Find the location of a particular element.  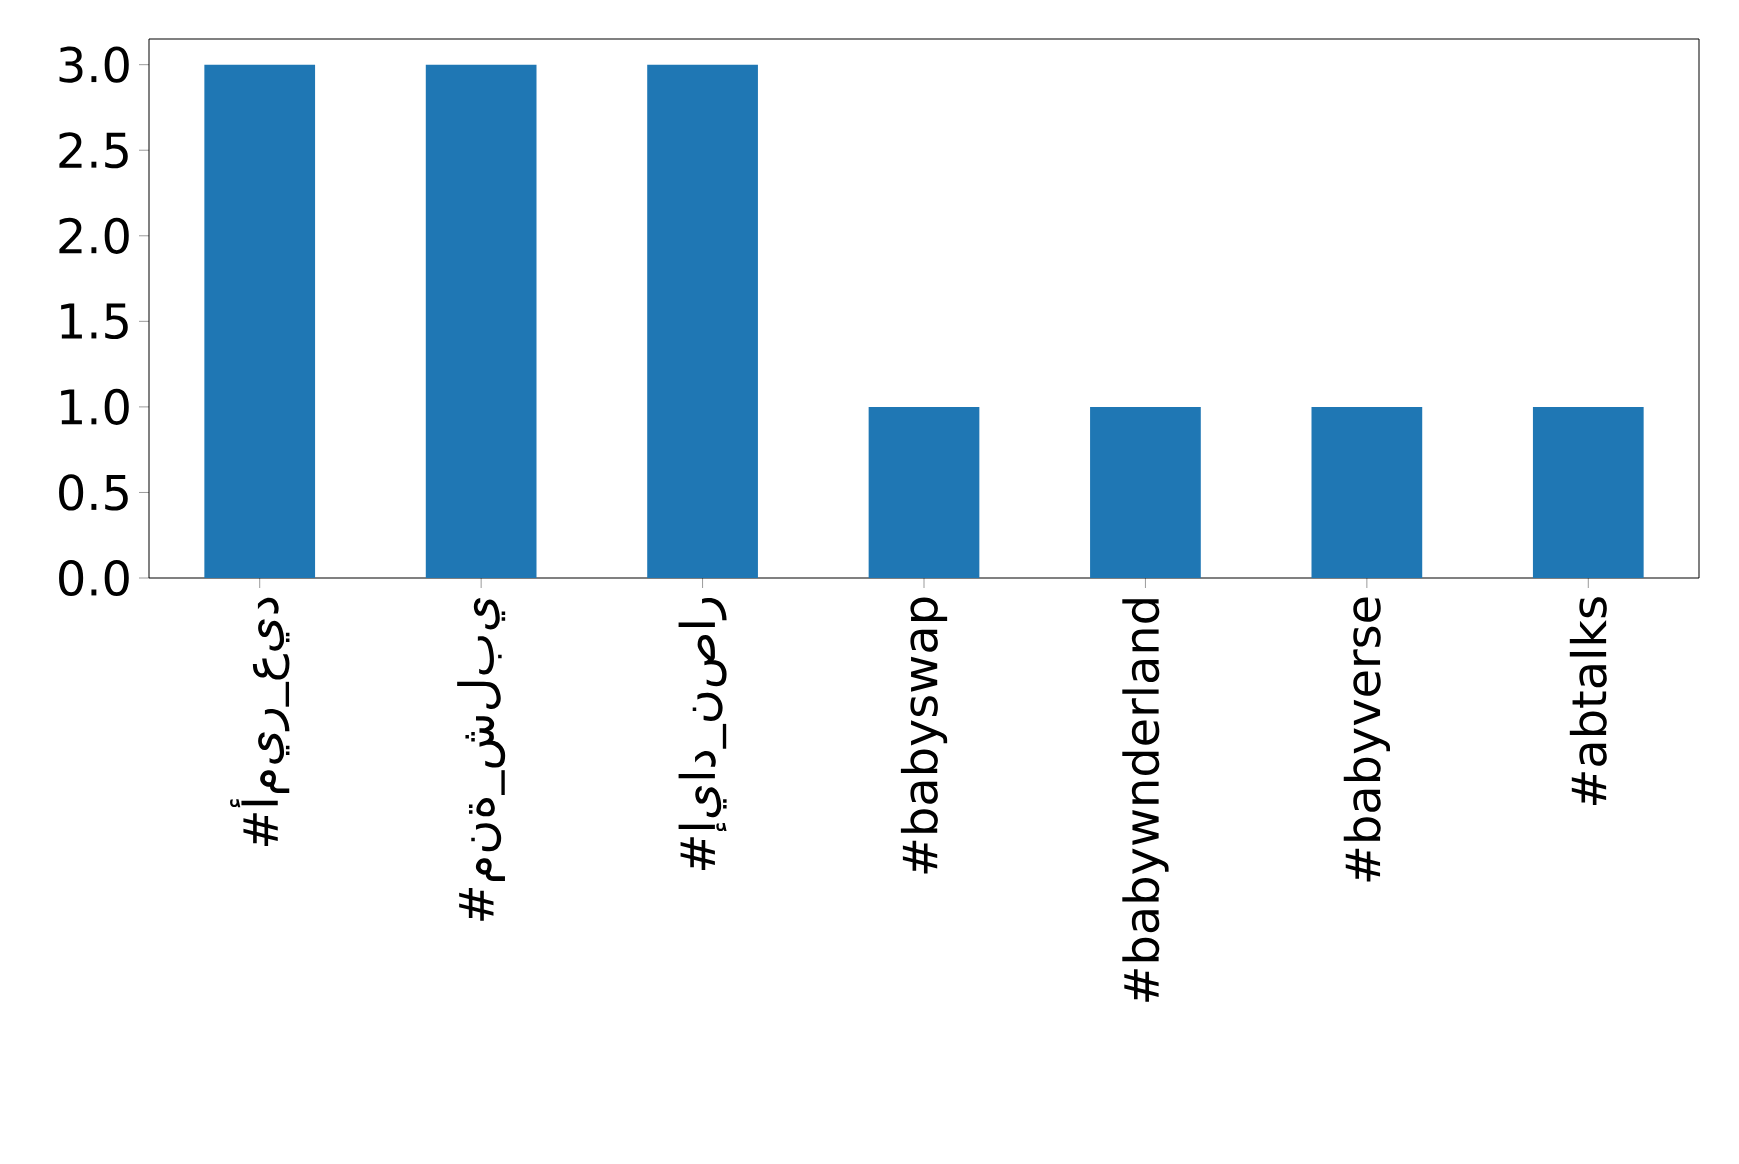

x-tick-label: #أمير_عيد is located at coordinates (260, 722).